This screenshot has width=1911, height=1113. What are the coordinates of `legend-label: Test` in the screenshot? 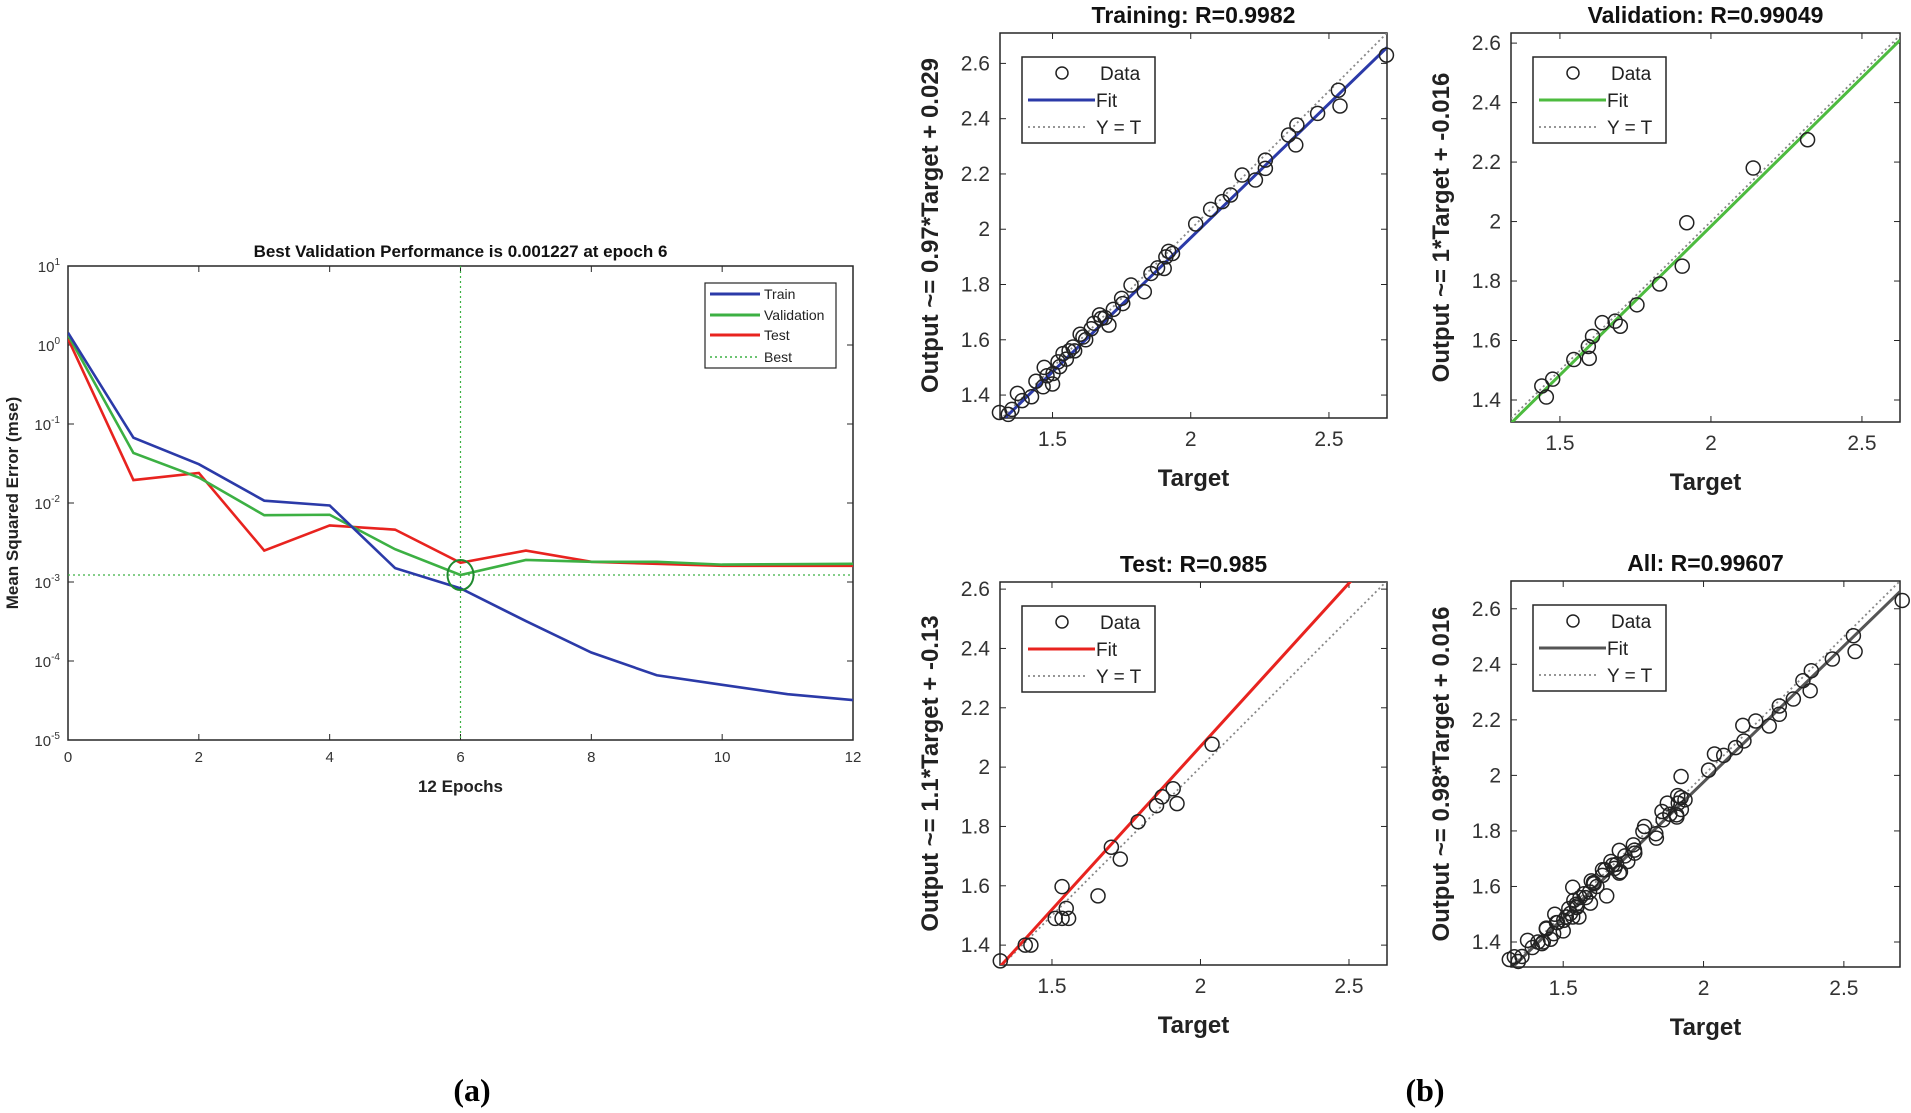 It's located at (777, 335).